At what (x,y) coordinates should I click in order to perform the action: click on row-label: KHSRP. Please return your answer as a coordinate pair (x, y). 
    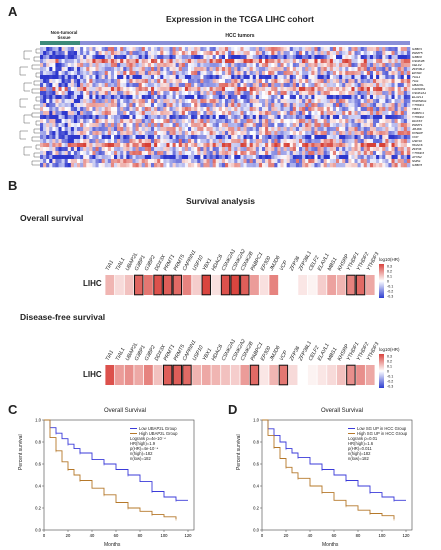
    Looking at the image, I should click on (418, 133).